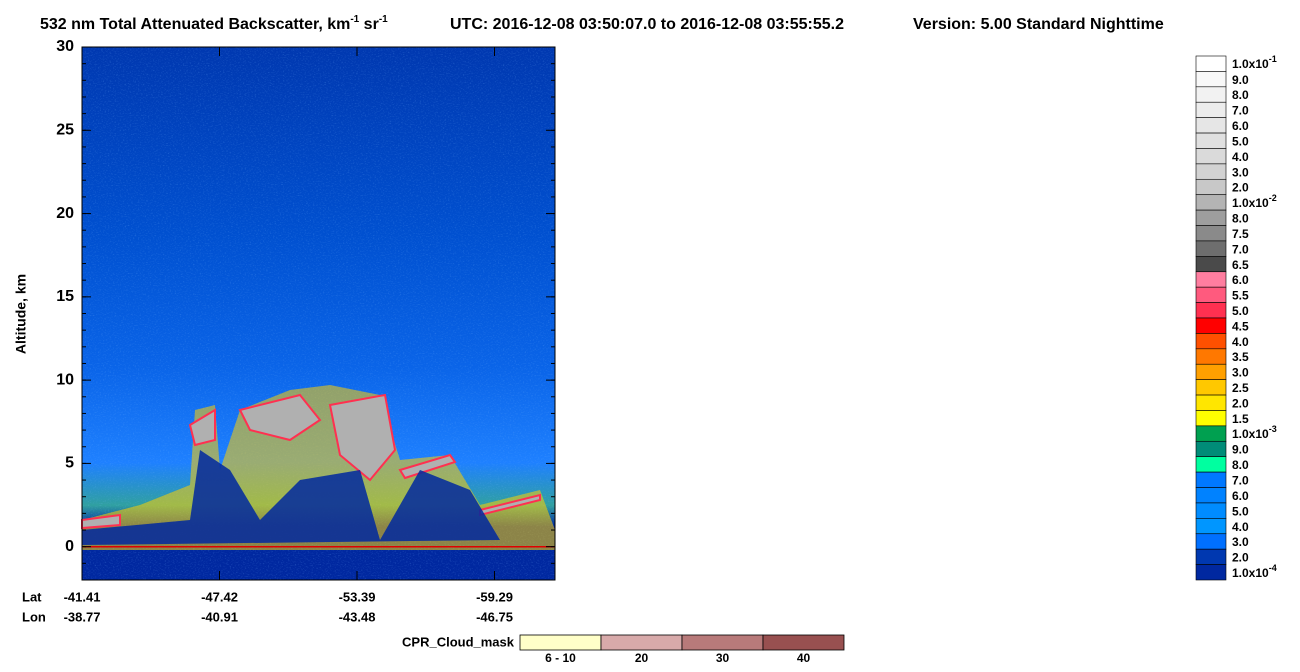  I want to click on colorbar-label: 8.0, so click(1240, 219).